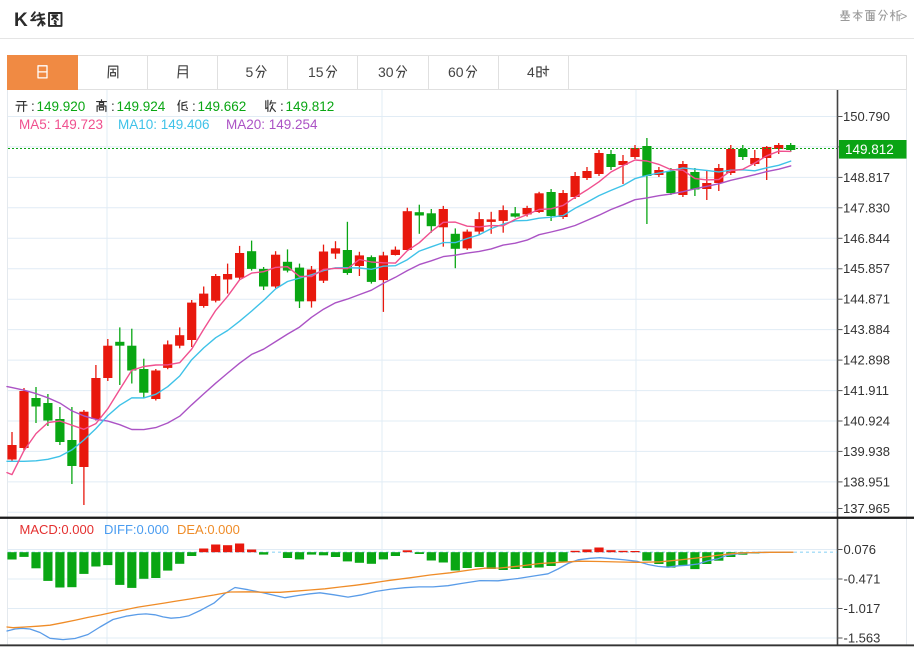 This screenshot has height=651, width=914. What do you see at coordinates (136, 529) in the screenshot?
I see `svg-text: DIFF:0.000` at bounding box center [136, 529].